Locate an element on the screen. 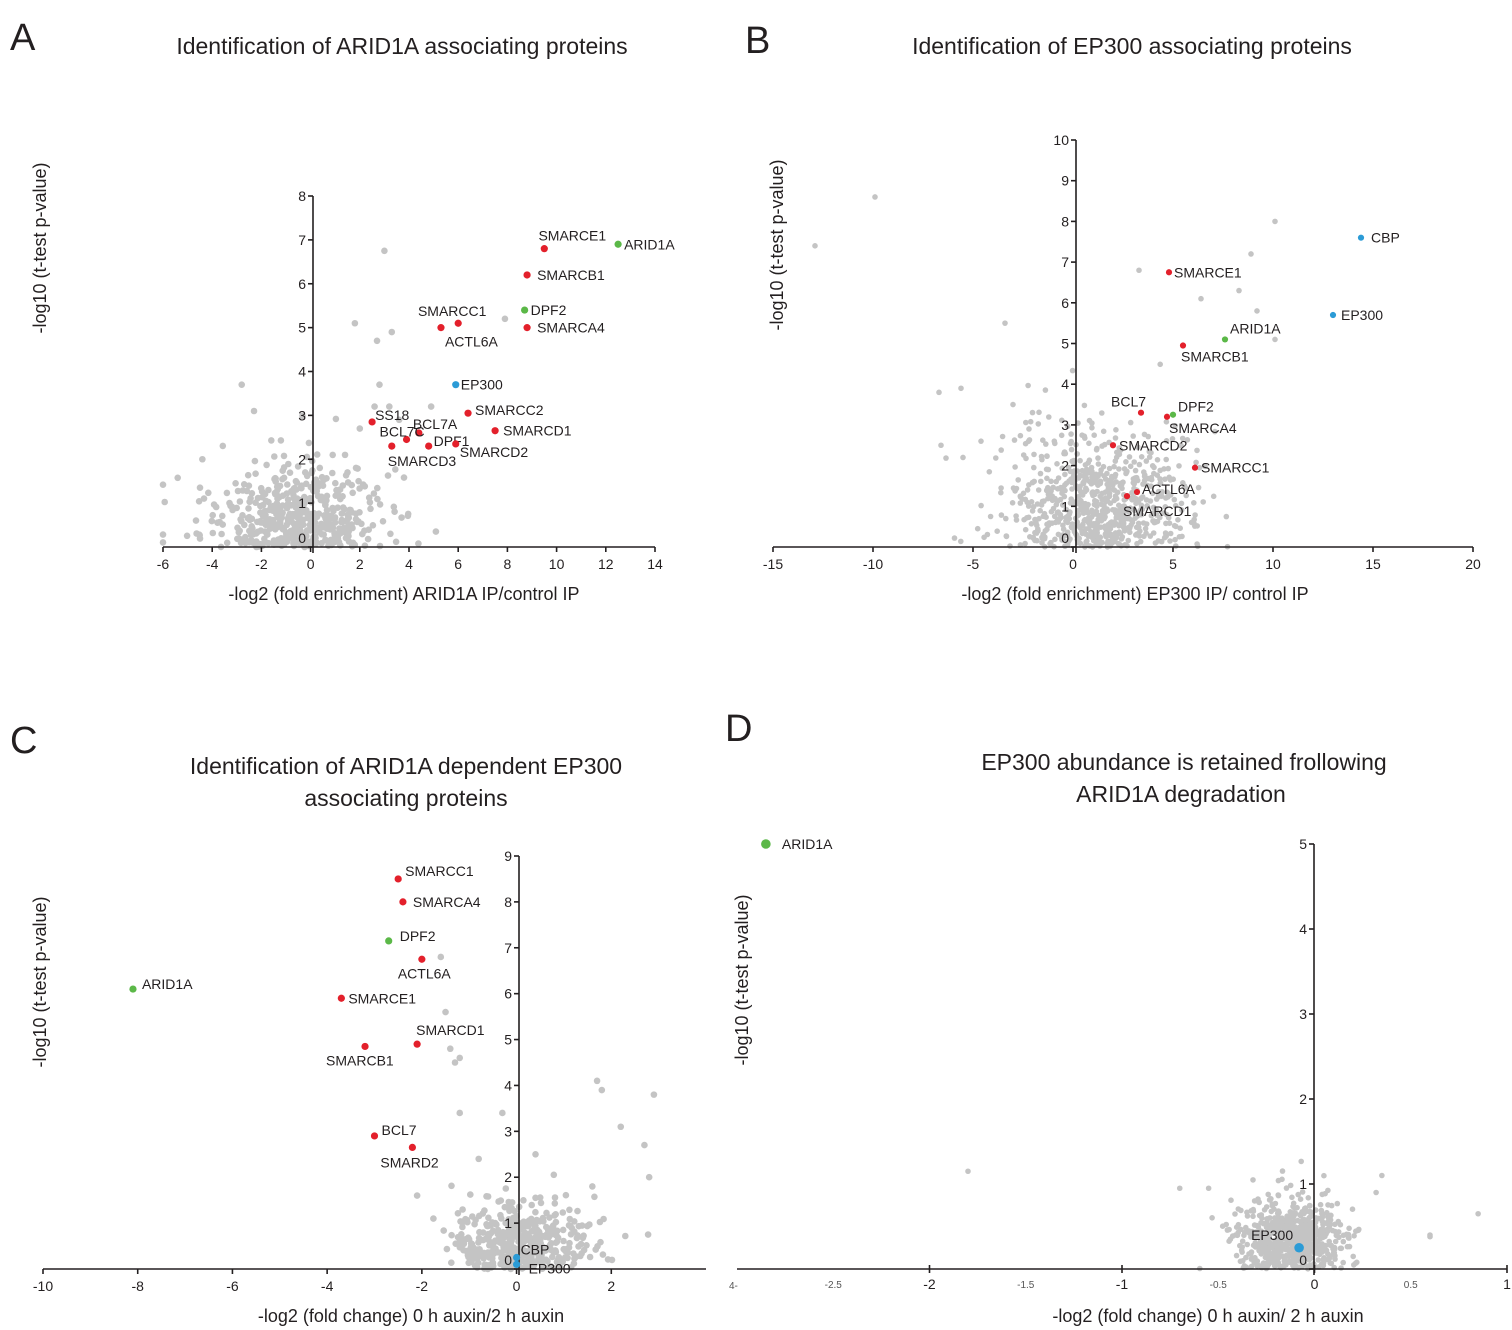  panel-a-gray-point is located at coordinates (399, 420).